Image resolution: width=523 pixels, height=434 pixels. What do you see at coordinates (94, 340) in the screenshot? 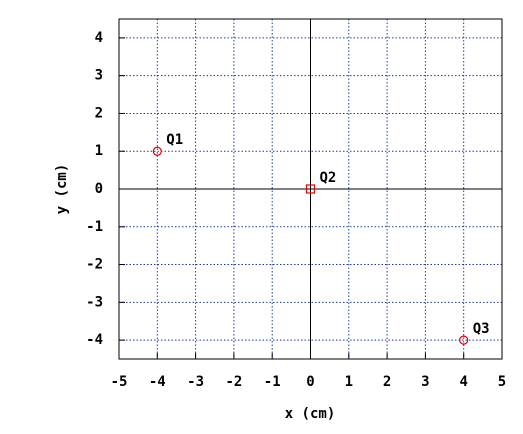
I see `y-tick-label: -4` at bounding box center [94, 340].